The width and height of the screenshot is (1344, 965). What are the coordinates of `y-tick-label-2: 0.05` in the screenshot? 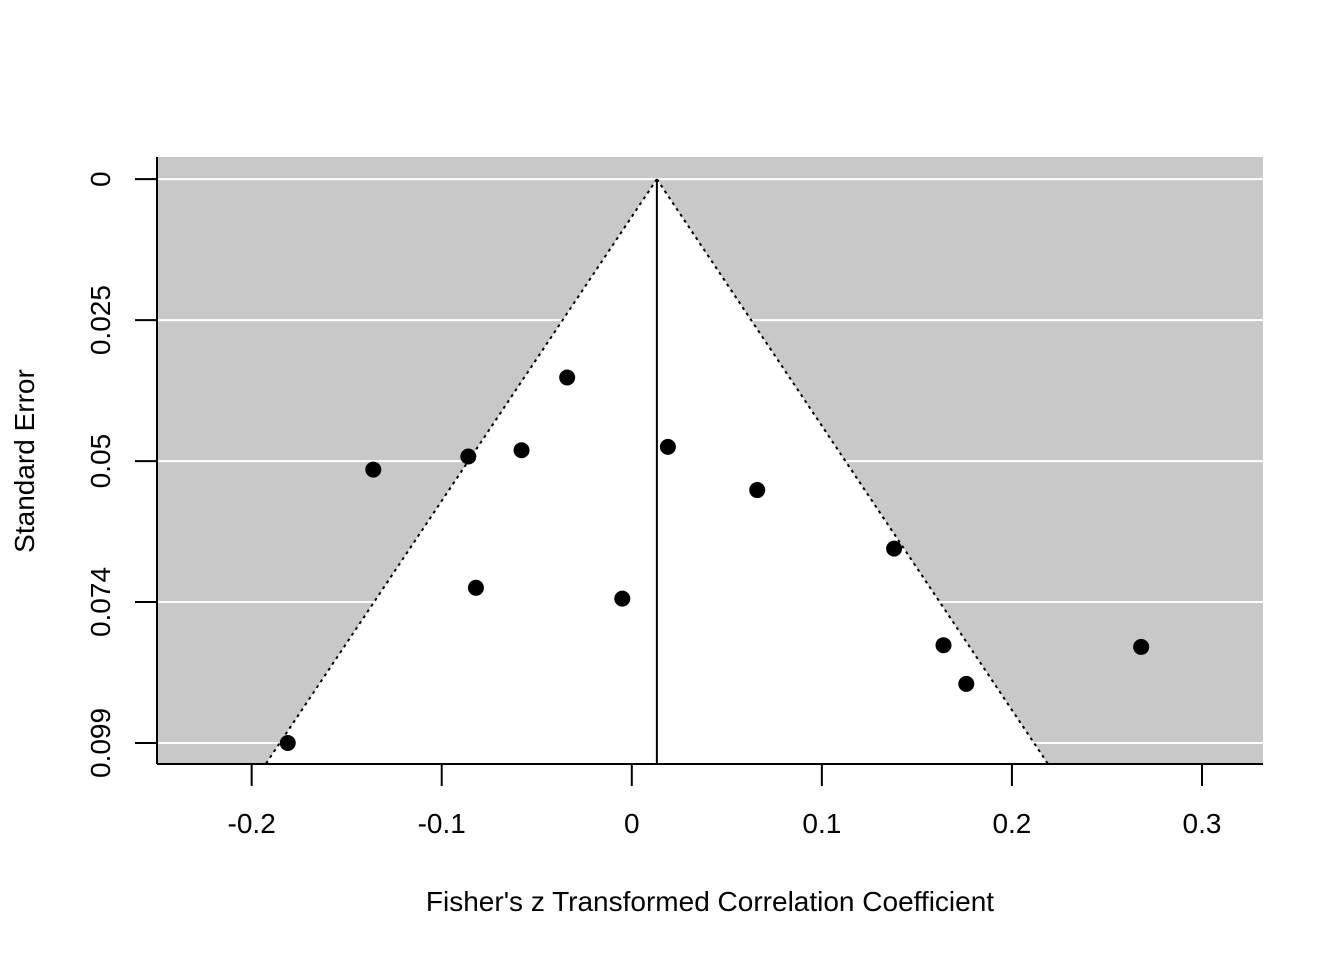 It's located at (100, 461).